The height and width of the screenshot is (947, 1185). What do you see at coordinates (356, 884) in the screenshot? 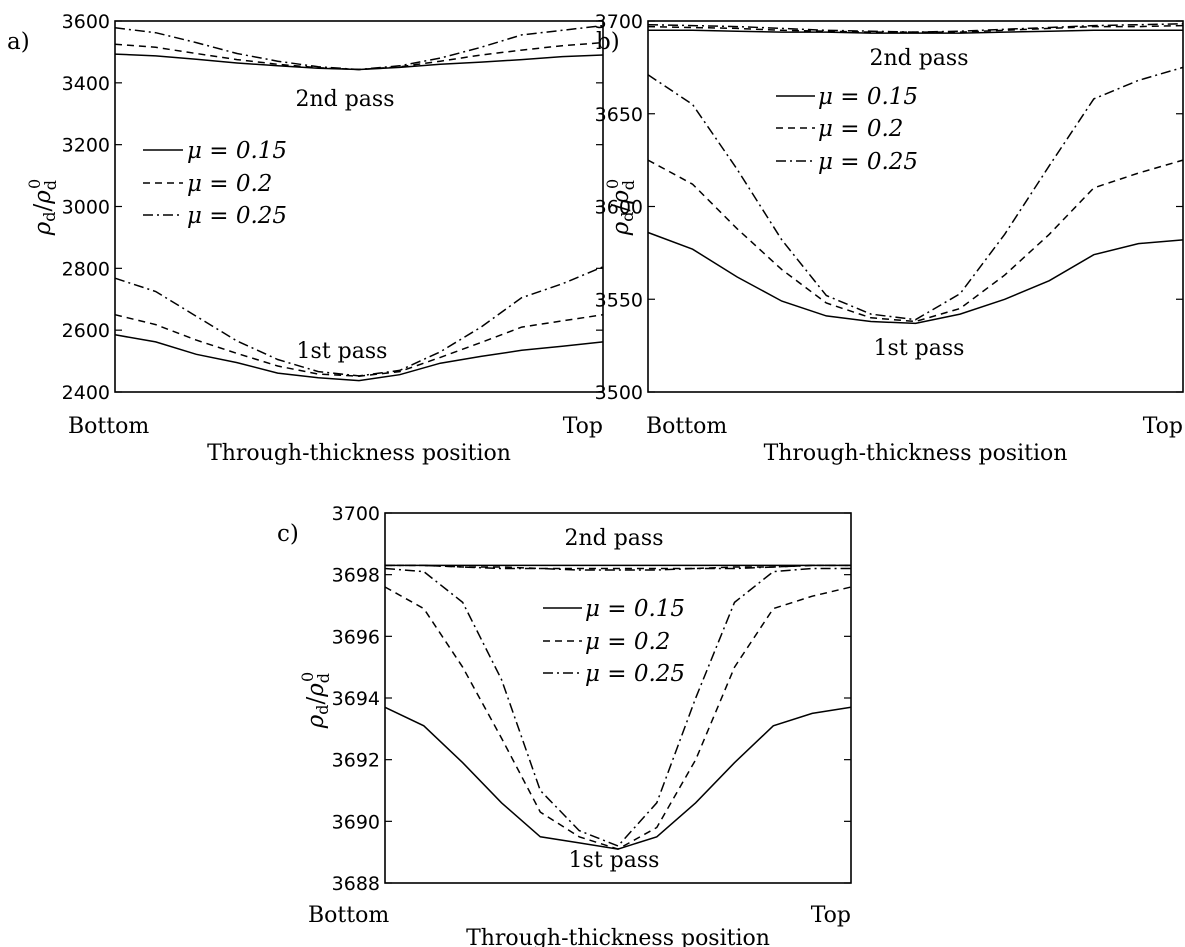
I see `y-tick-label: 3688` at bounding box center [356, 884].